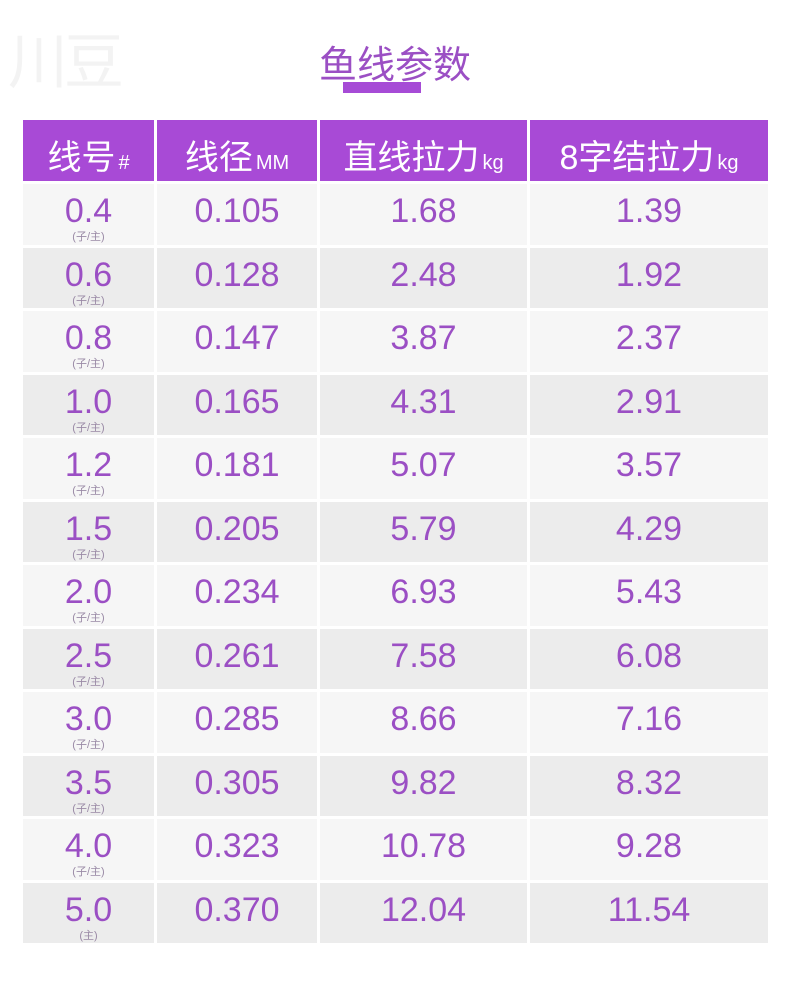  I want to click on table-row: 4.0 (子/主) 0.323 10.78 9.28, so click(395, 849).